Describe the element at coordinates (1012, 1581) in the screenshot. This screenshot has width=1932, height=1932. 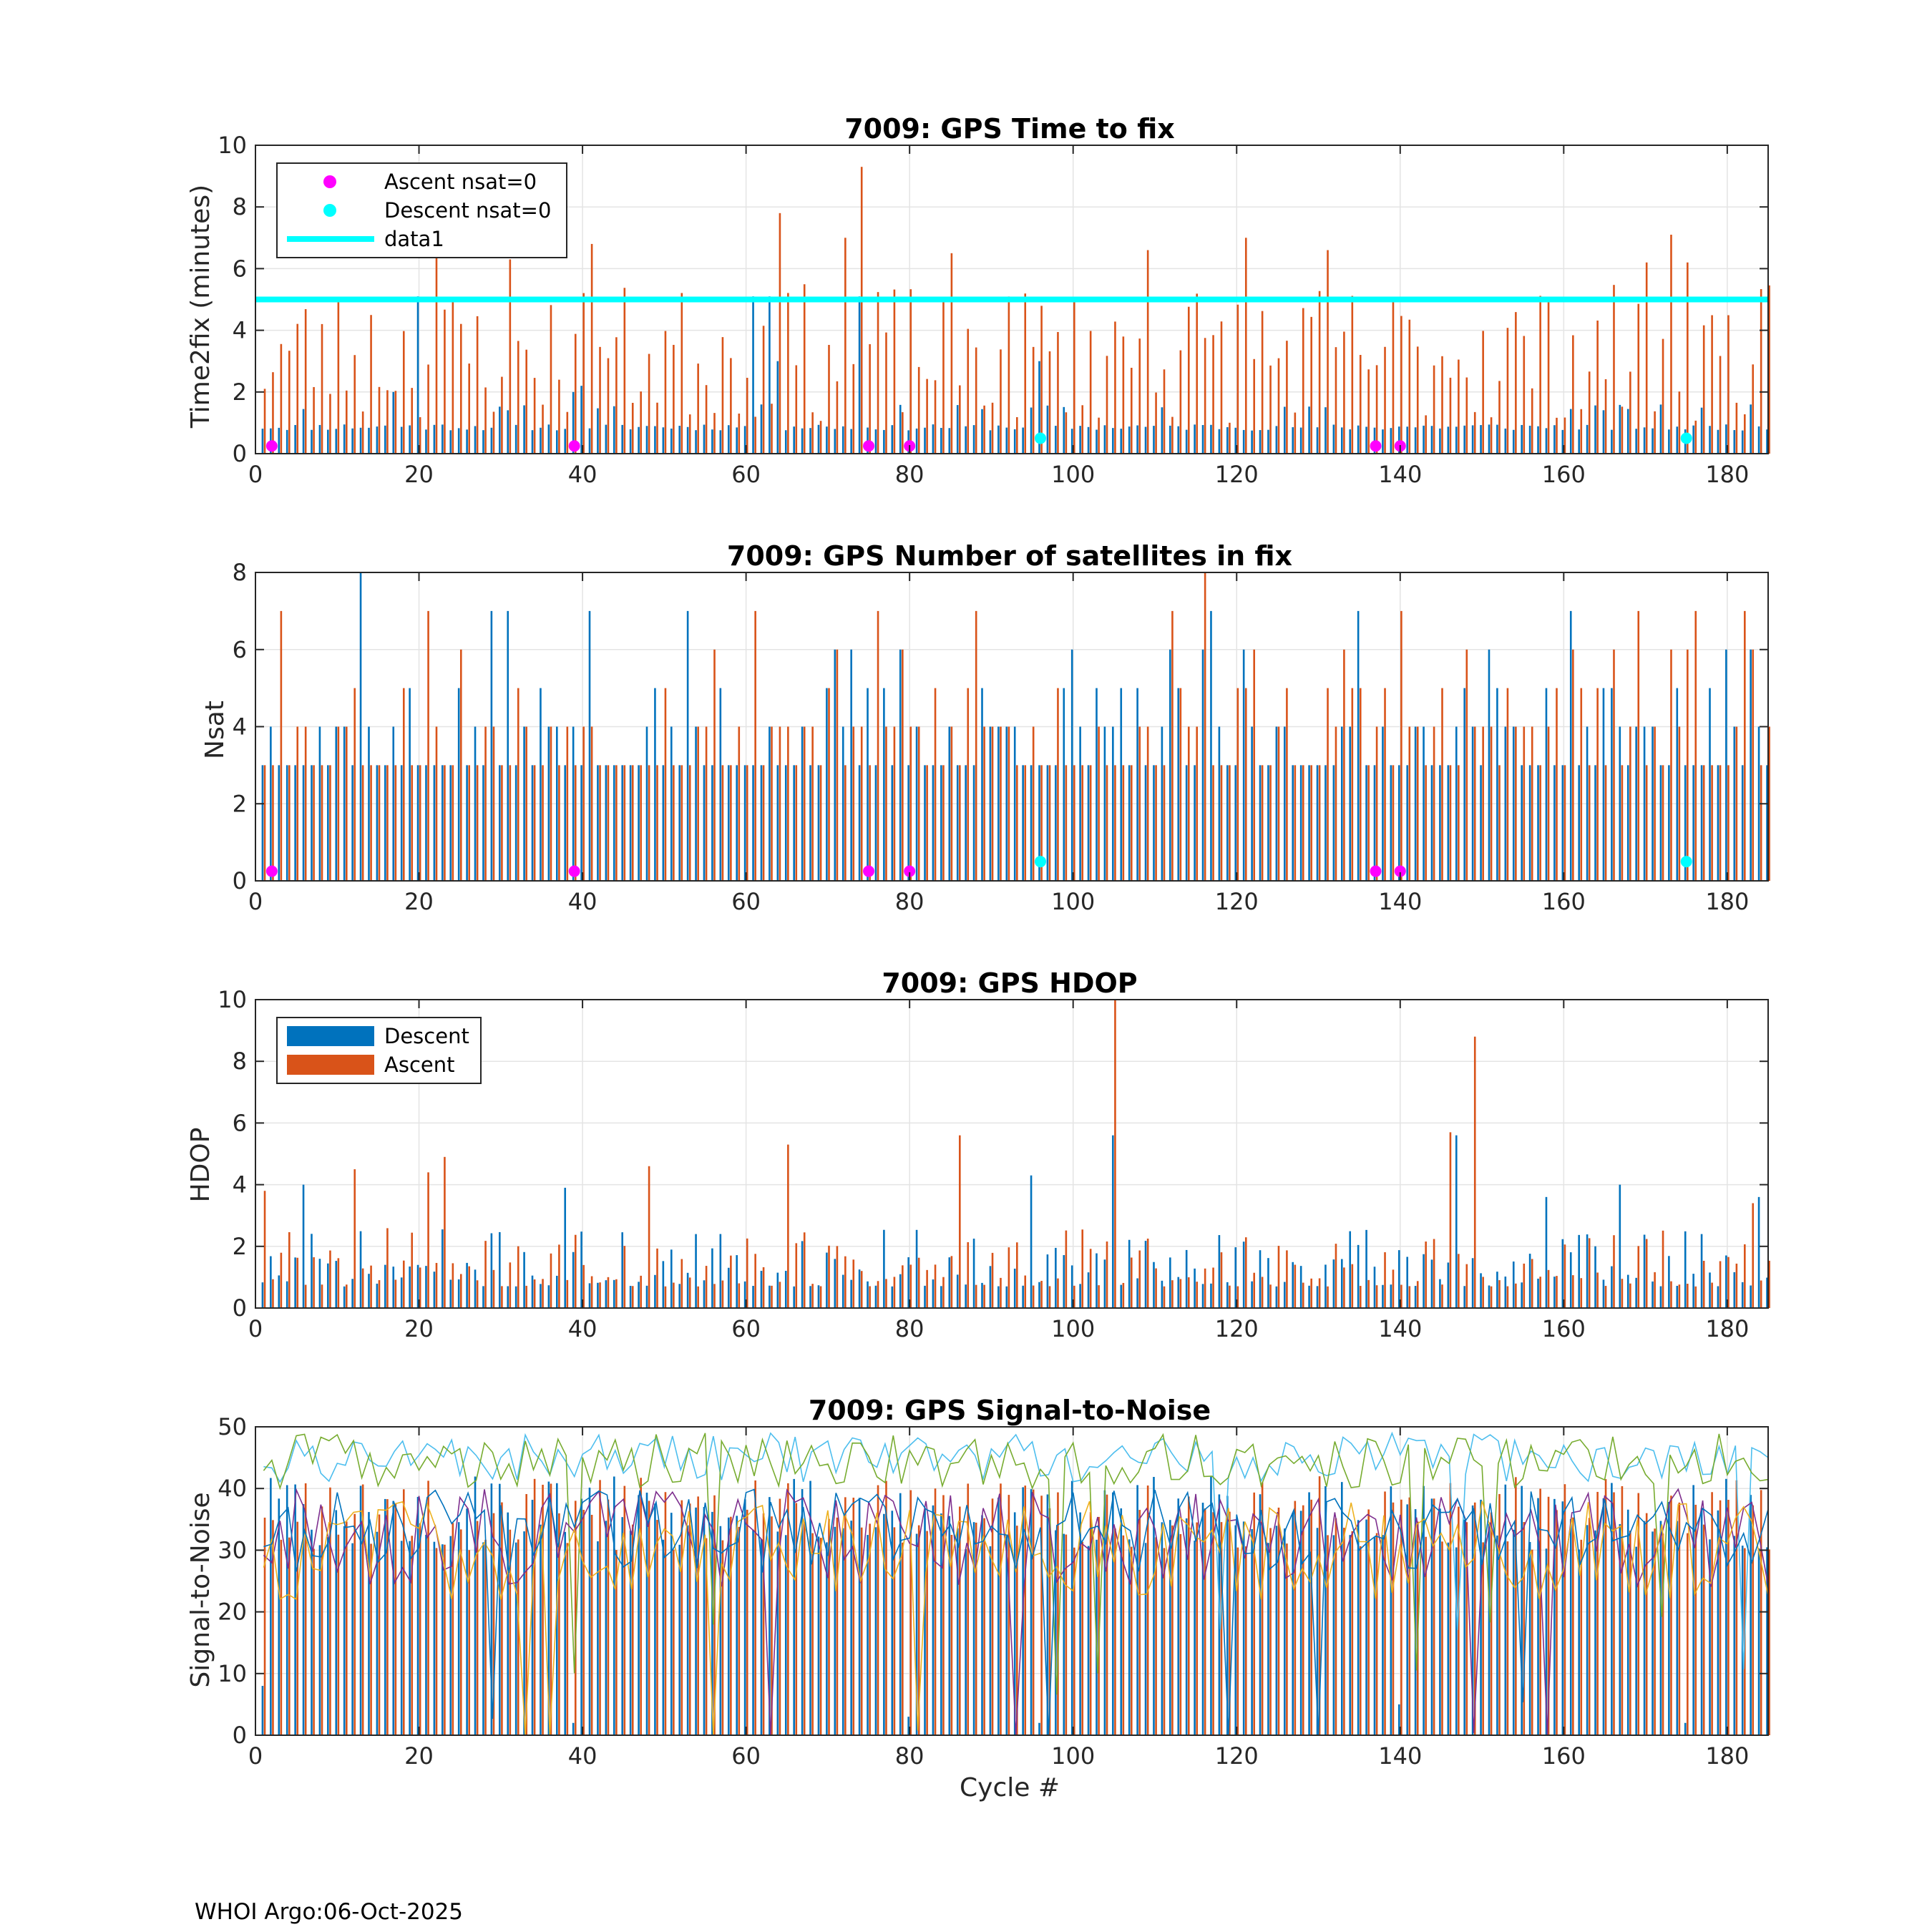
I see `snr-axes-box` at that location.